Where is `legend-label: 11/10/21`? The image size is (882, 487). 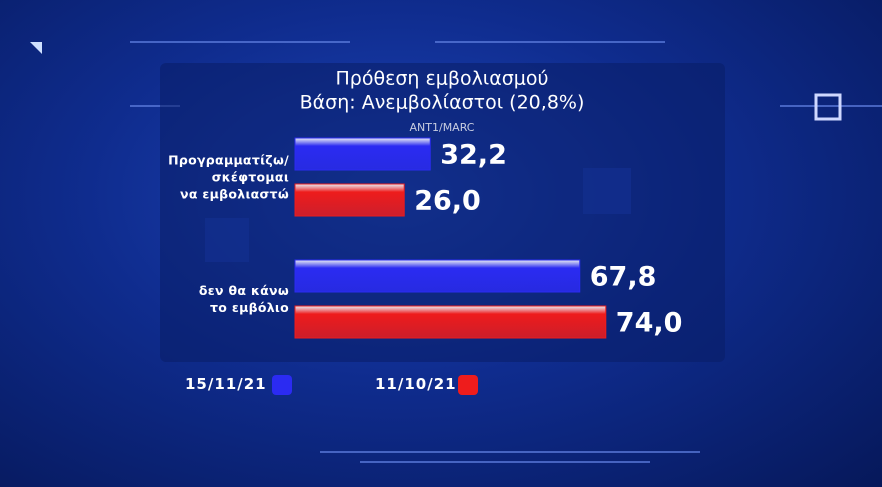
legend-label: 11/10/21 is located at coordinates (416, 384).